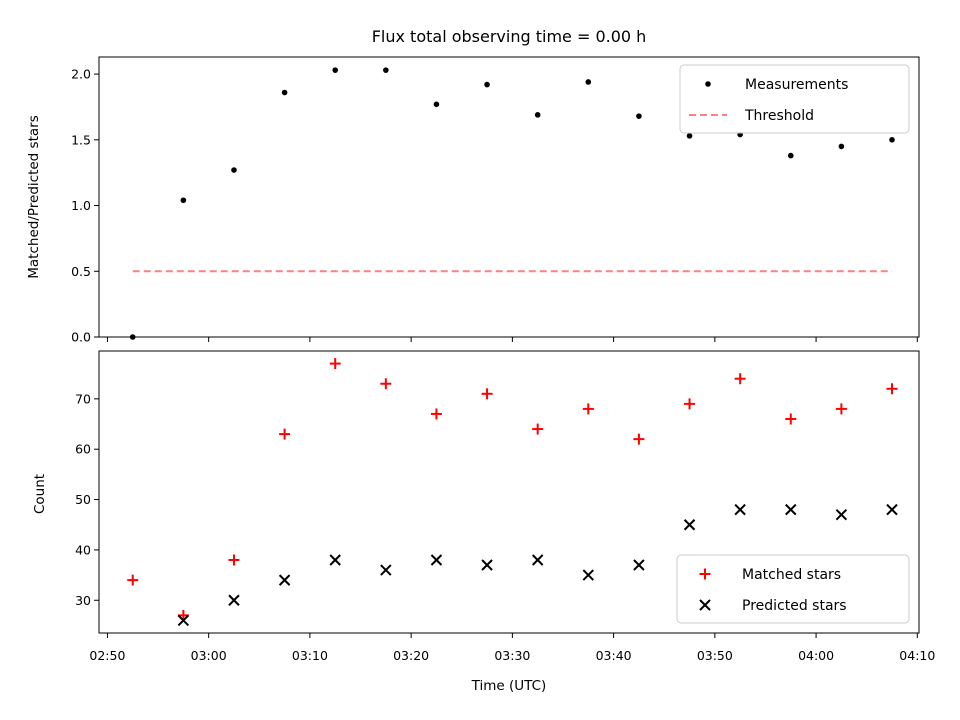 The height and width of the screenshot is (720, 960). I want to click on top-y-axis-label: Matched/Predicted stars, so click(34, 196).